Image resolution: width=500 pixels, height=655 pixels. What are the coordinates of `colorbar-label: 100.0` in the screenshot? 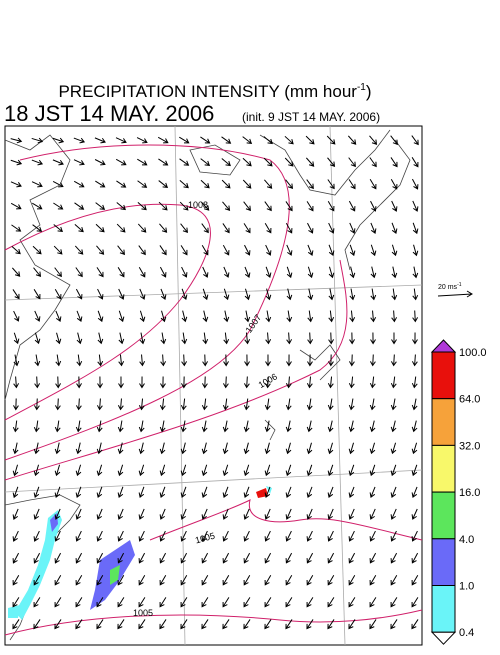 It's located at (473, 353).